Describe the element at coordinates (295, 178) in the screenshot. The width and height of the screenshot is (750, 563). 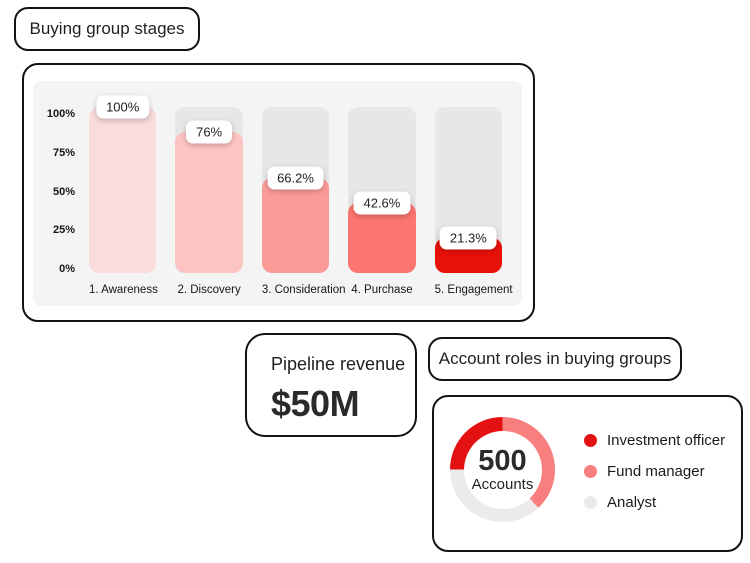
I see `bar-value-pill: 66.2%` at that location.